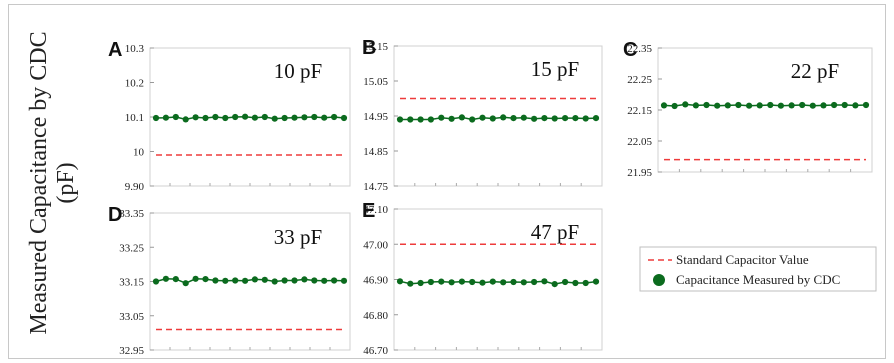  I want to click on legend-box, so click(758, 269).